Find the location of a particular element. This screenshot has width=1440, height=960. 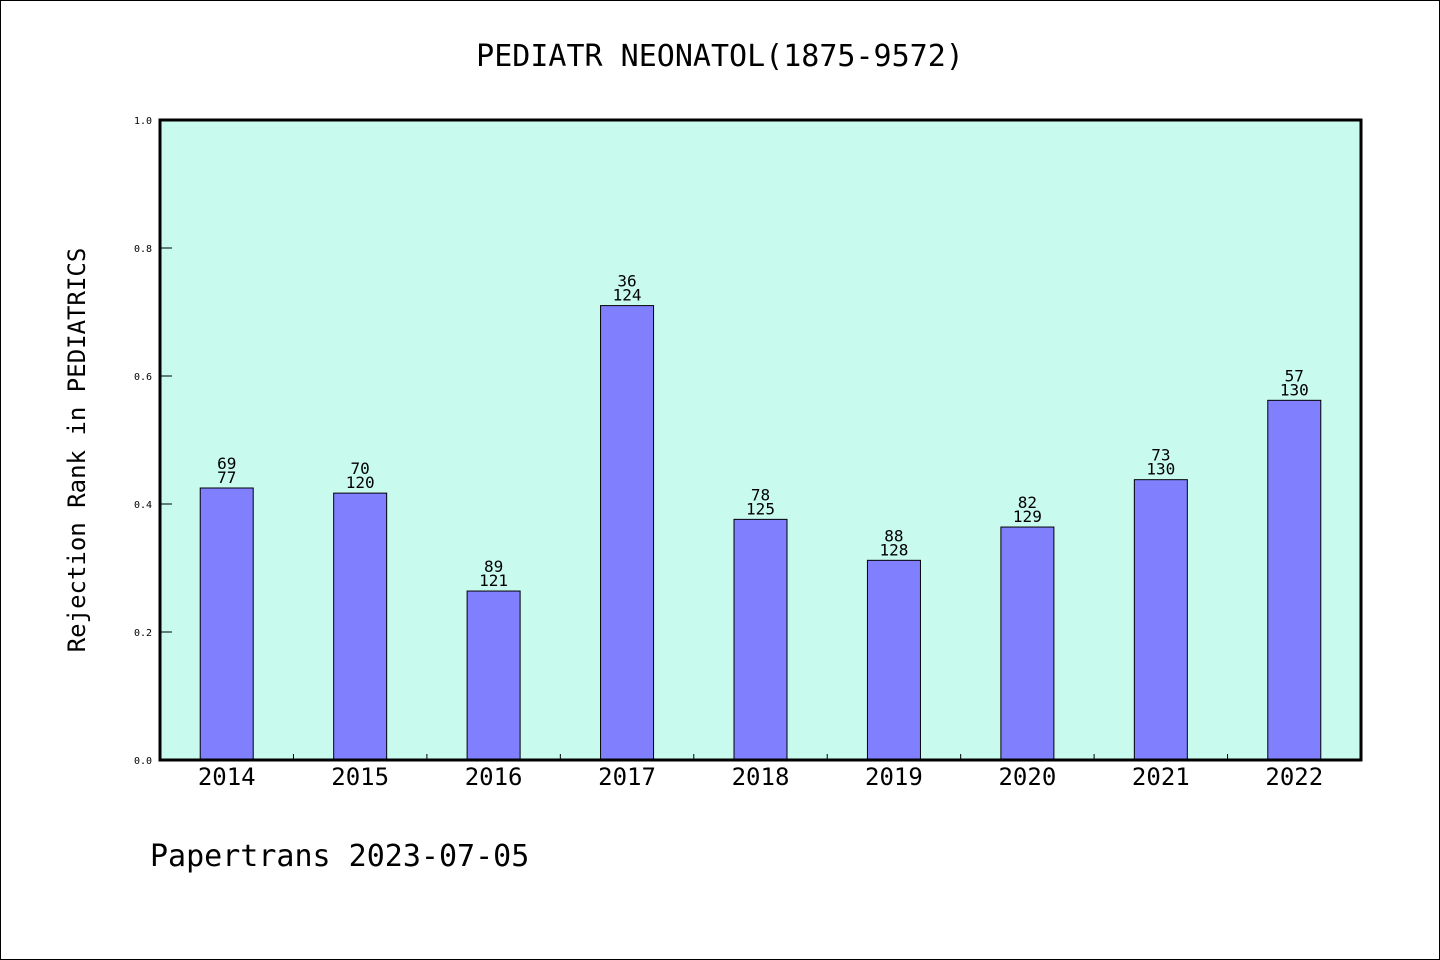

x-tick-label: 2017 is located at coordinates (627, 777).